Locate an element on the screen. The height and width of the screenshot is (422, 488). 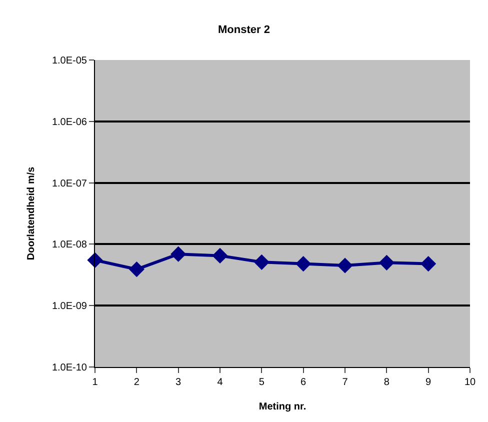
x-tick-label: 9 is located at coordinates (429, 382).